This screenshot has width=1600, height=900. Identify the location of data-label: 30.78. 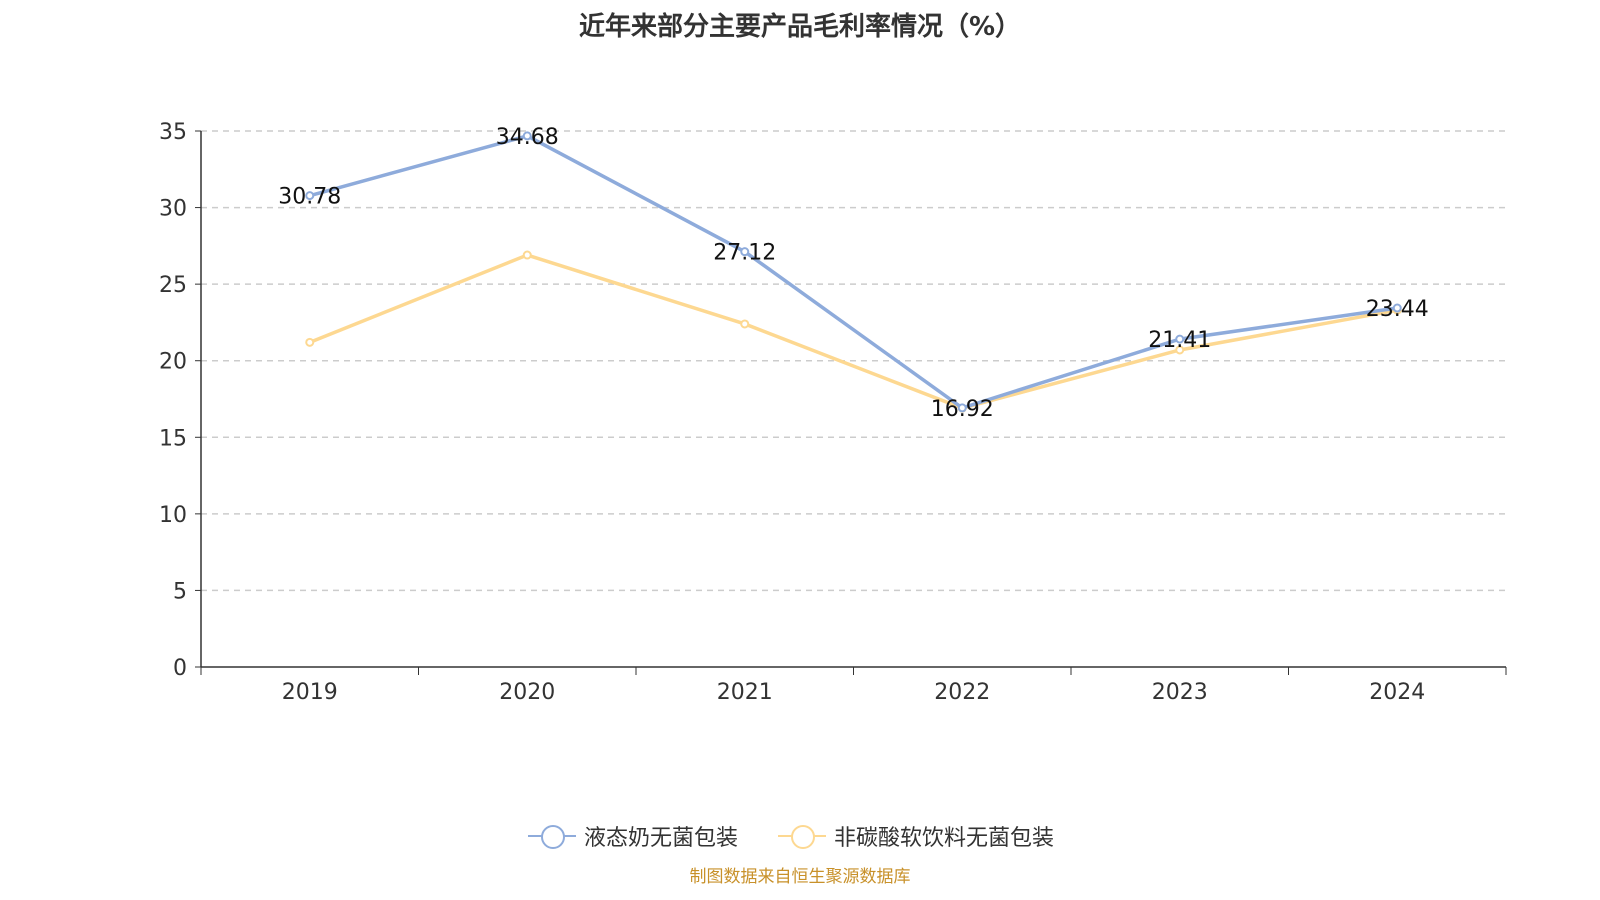
(309, 197).